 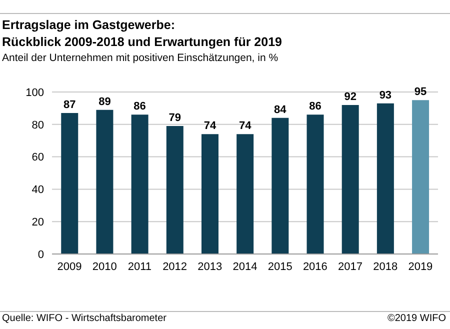 I want to click on x-tick-label: 2016, so click(x=315, y=266).